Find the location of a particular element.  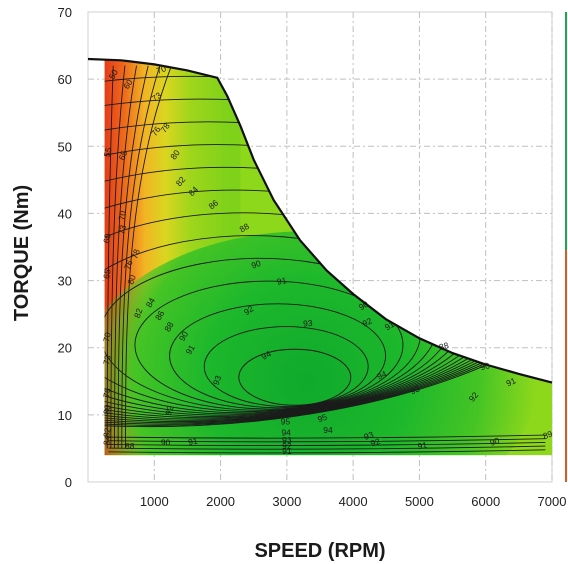

y-tick-label: 30 is located at coordinates (65, 281).